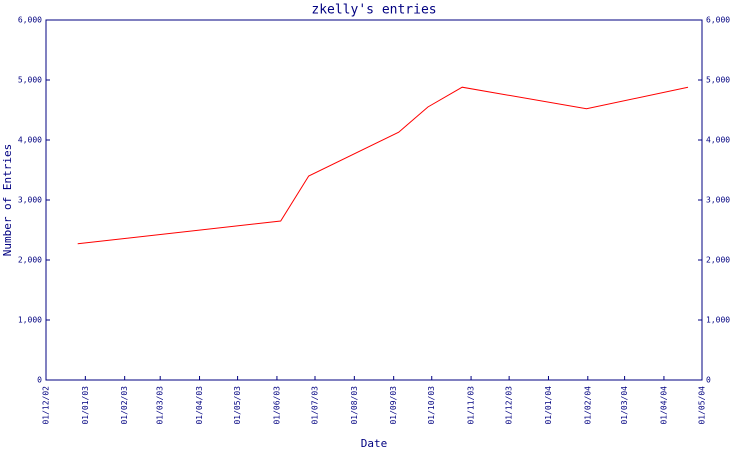 The height and width of the screenshot is (450, 750). I want to click on x-tick-label: 01/05/04, so click(702, 405).